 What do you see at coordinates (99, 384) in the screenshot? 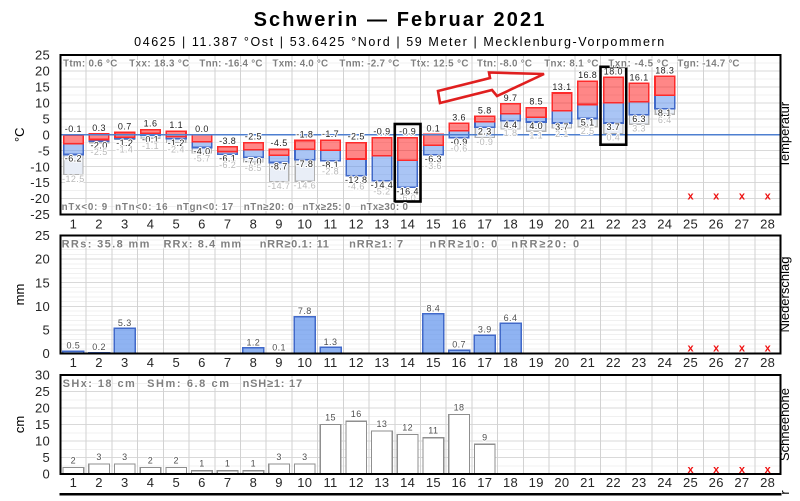
I see `svg-text: SHx: 18 cm` at bounding box center [99, 384].